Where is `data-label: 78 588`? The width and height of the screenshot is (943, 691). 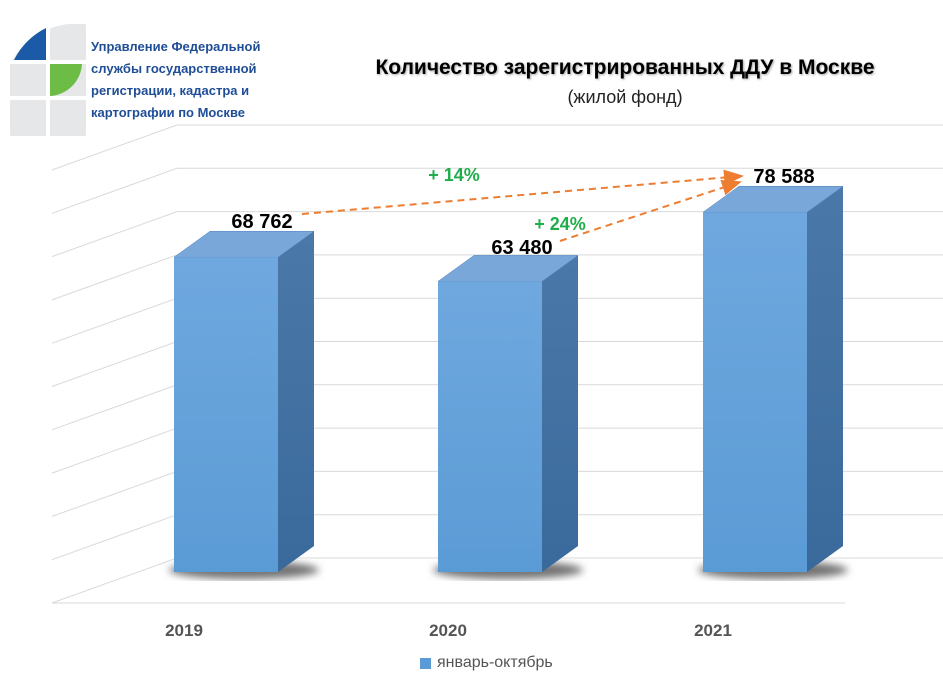
data-label: 78 588 is located at coordinates (783, 177).